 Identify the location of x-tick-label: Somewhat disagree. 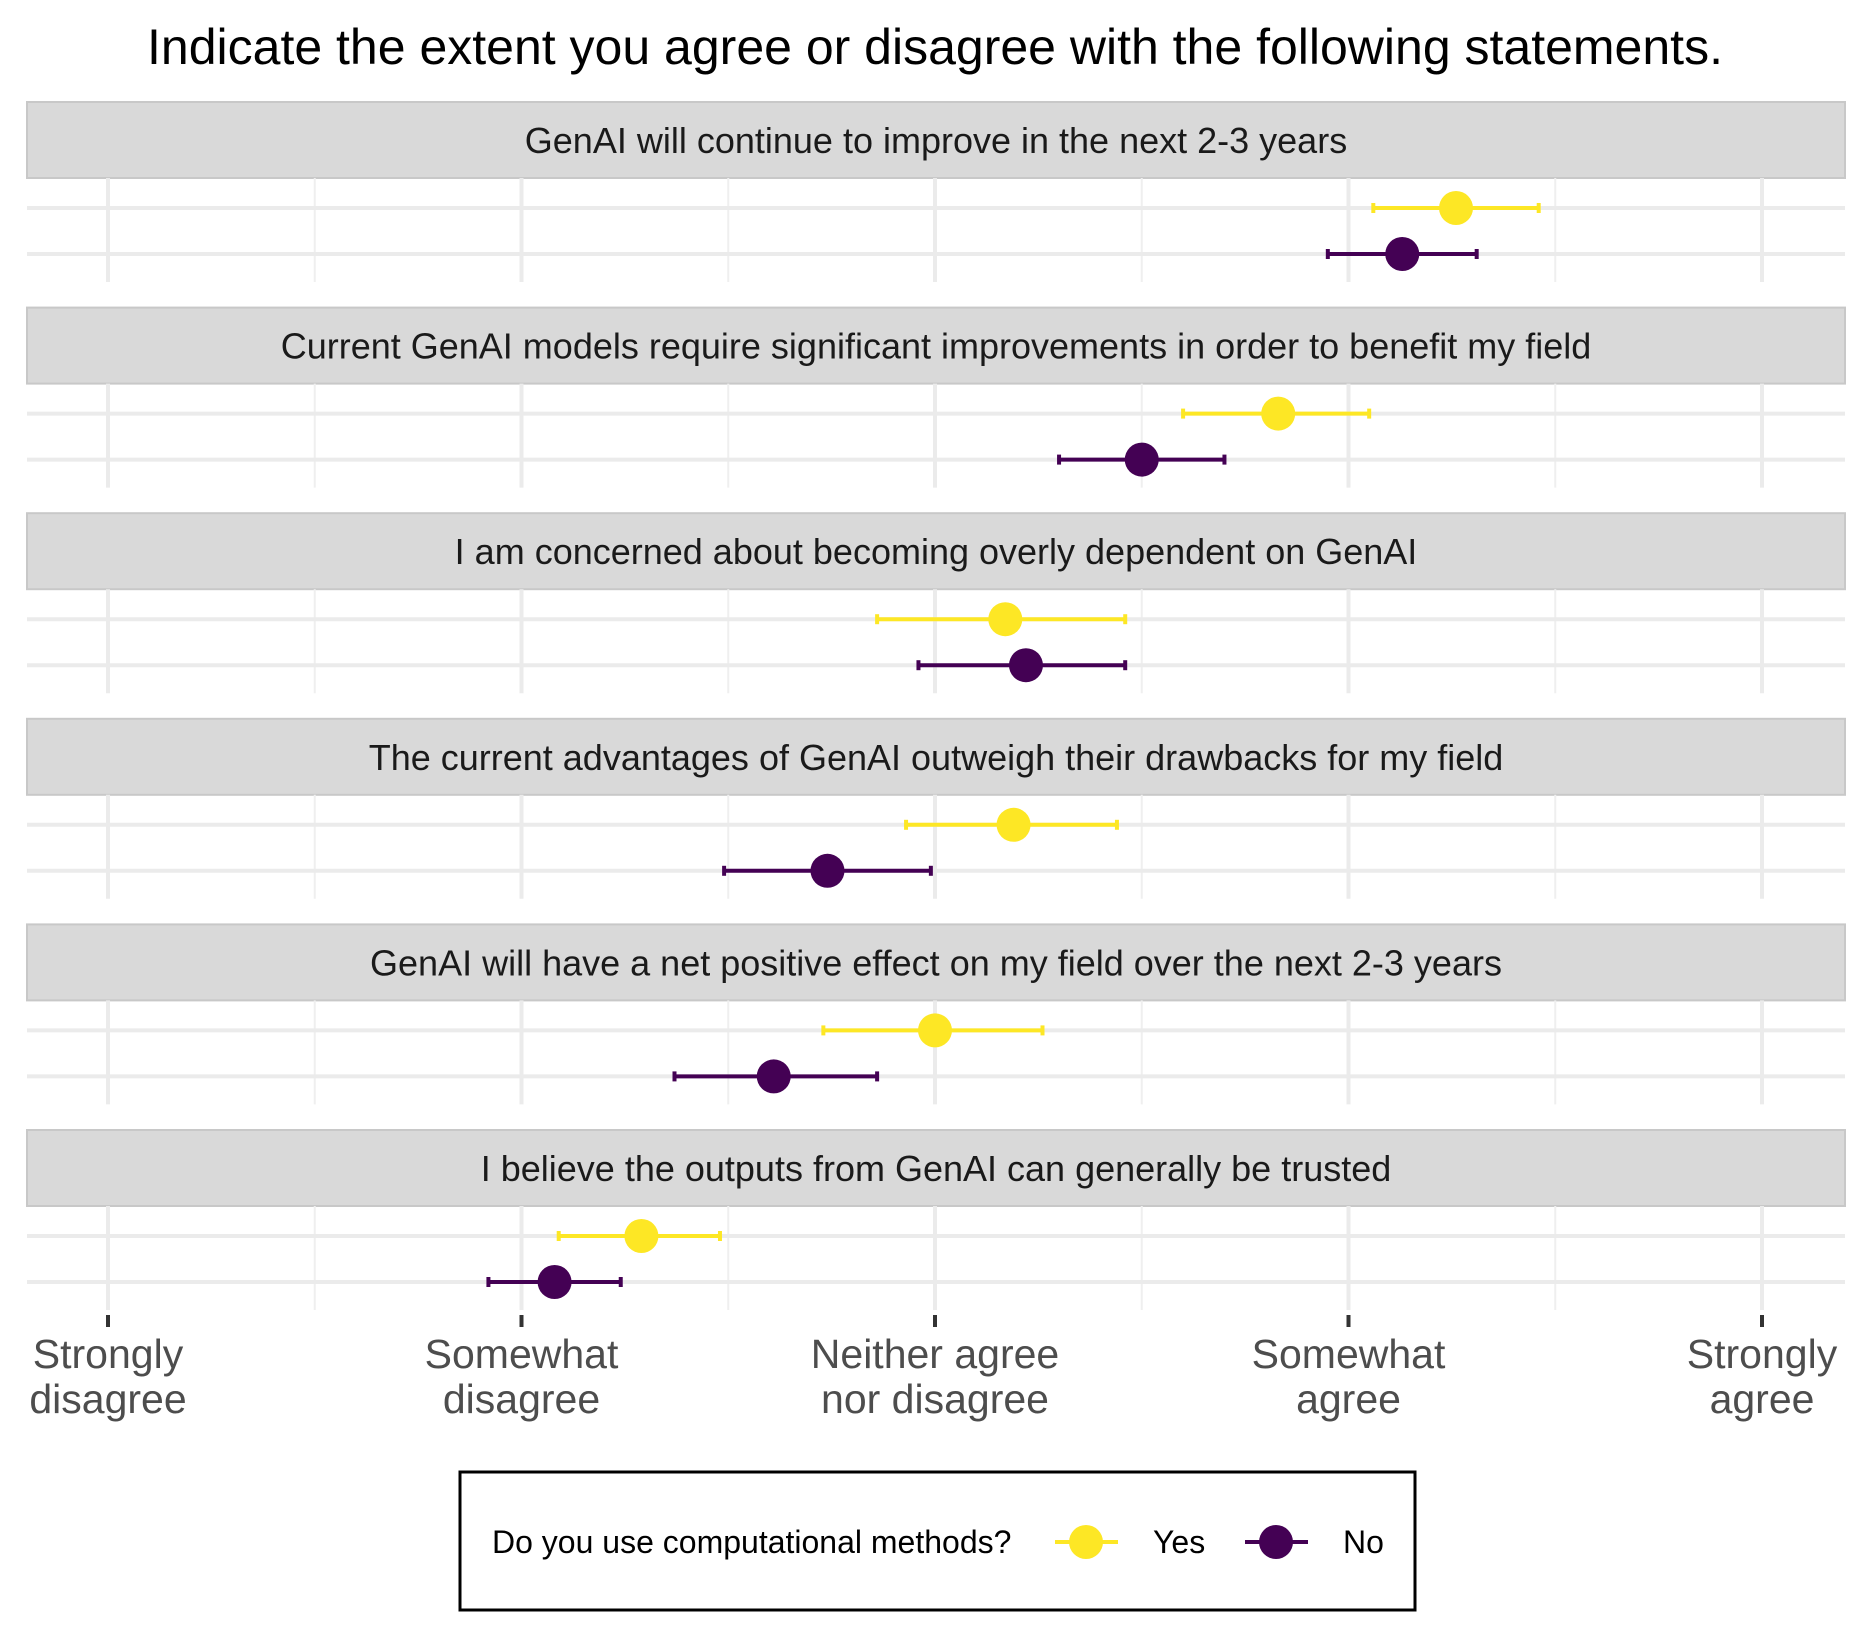
(522, 1376).